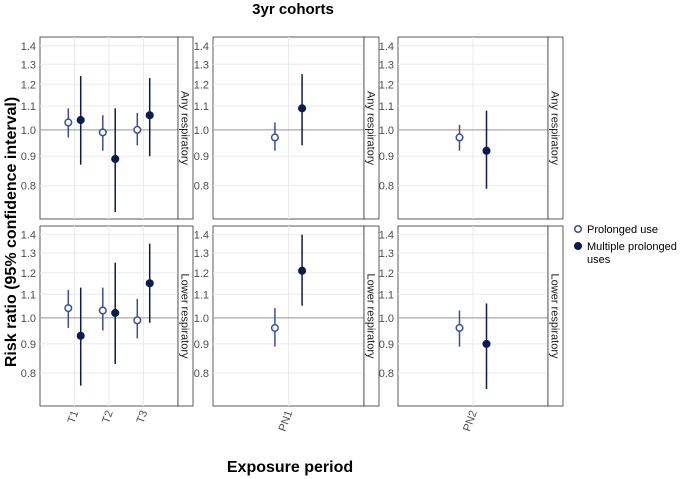  Describe the element at coordinates (107, 128) in the screenshot. I see `panel-r1-col1: 0.8 0.9 1.0 1.1 1.2 1.3 1.4 Any respiratory` at that location.